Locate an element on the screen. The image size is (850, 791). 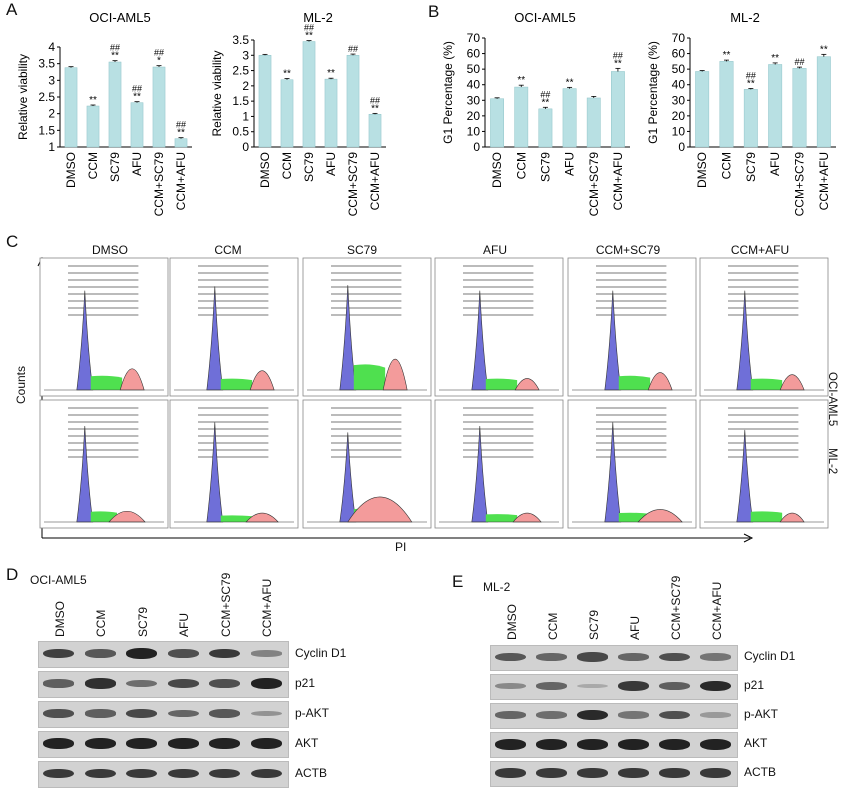
protein-label: p-AKT is located at coordinates (761, 714).